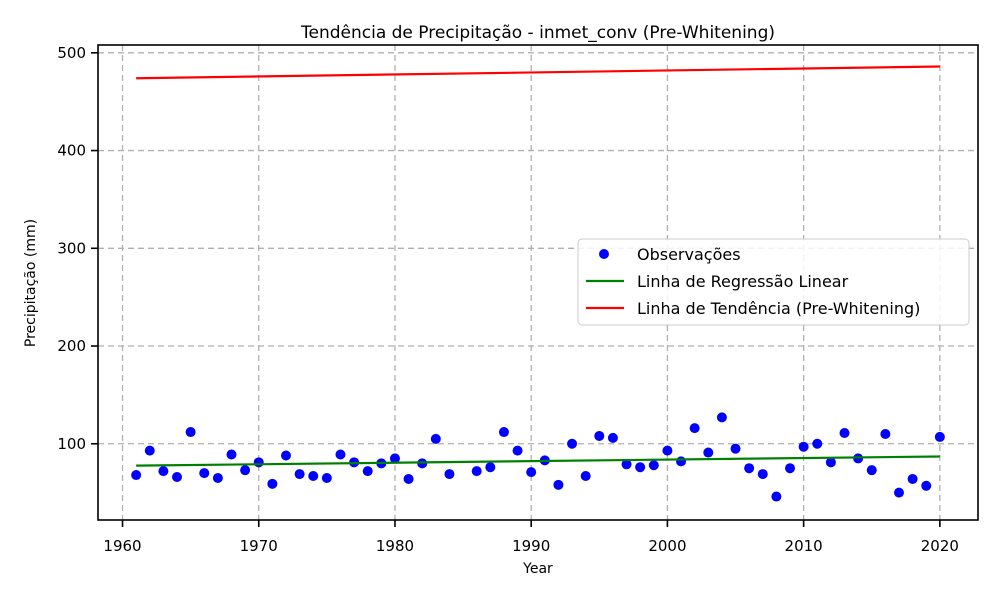  I want to click on legend-label-tendencia: Linha de Tendência (Pre-Whitening), so click(778, 308).